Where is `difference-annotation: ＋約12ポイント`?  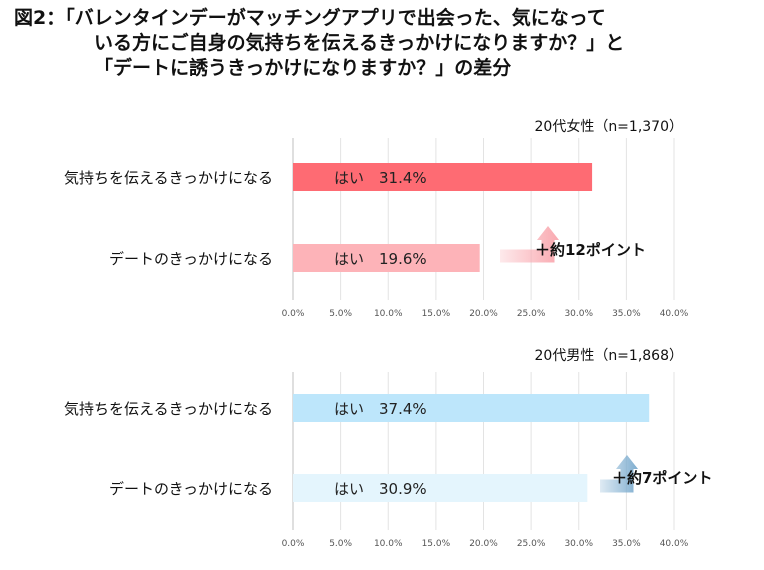
difference-annotation: ＋約12ポイント is located at coordinates (590, 250).